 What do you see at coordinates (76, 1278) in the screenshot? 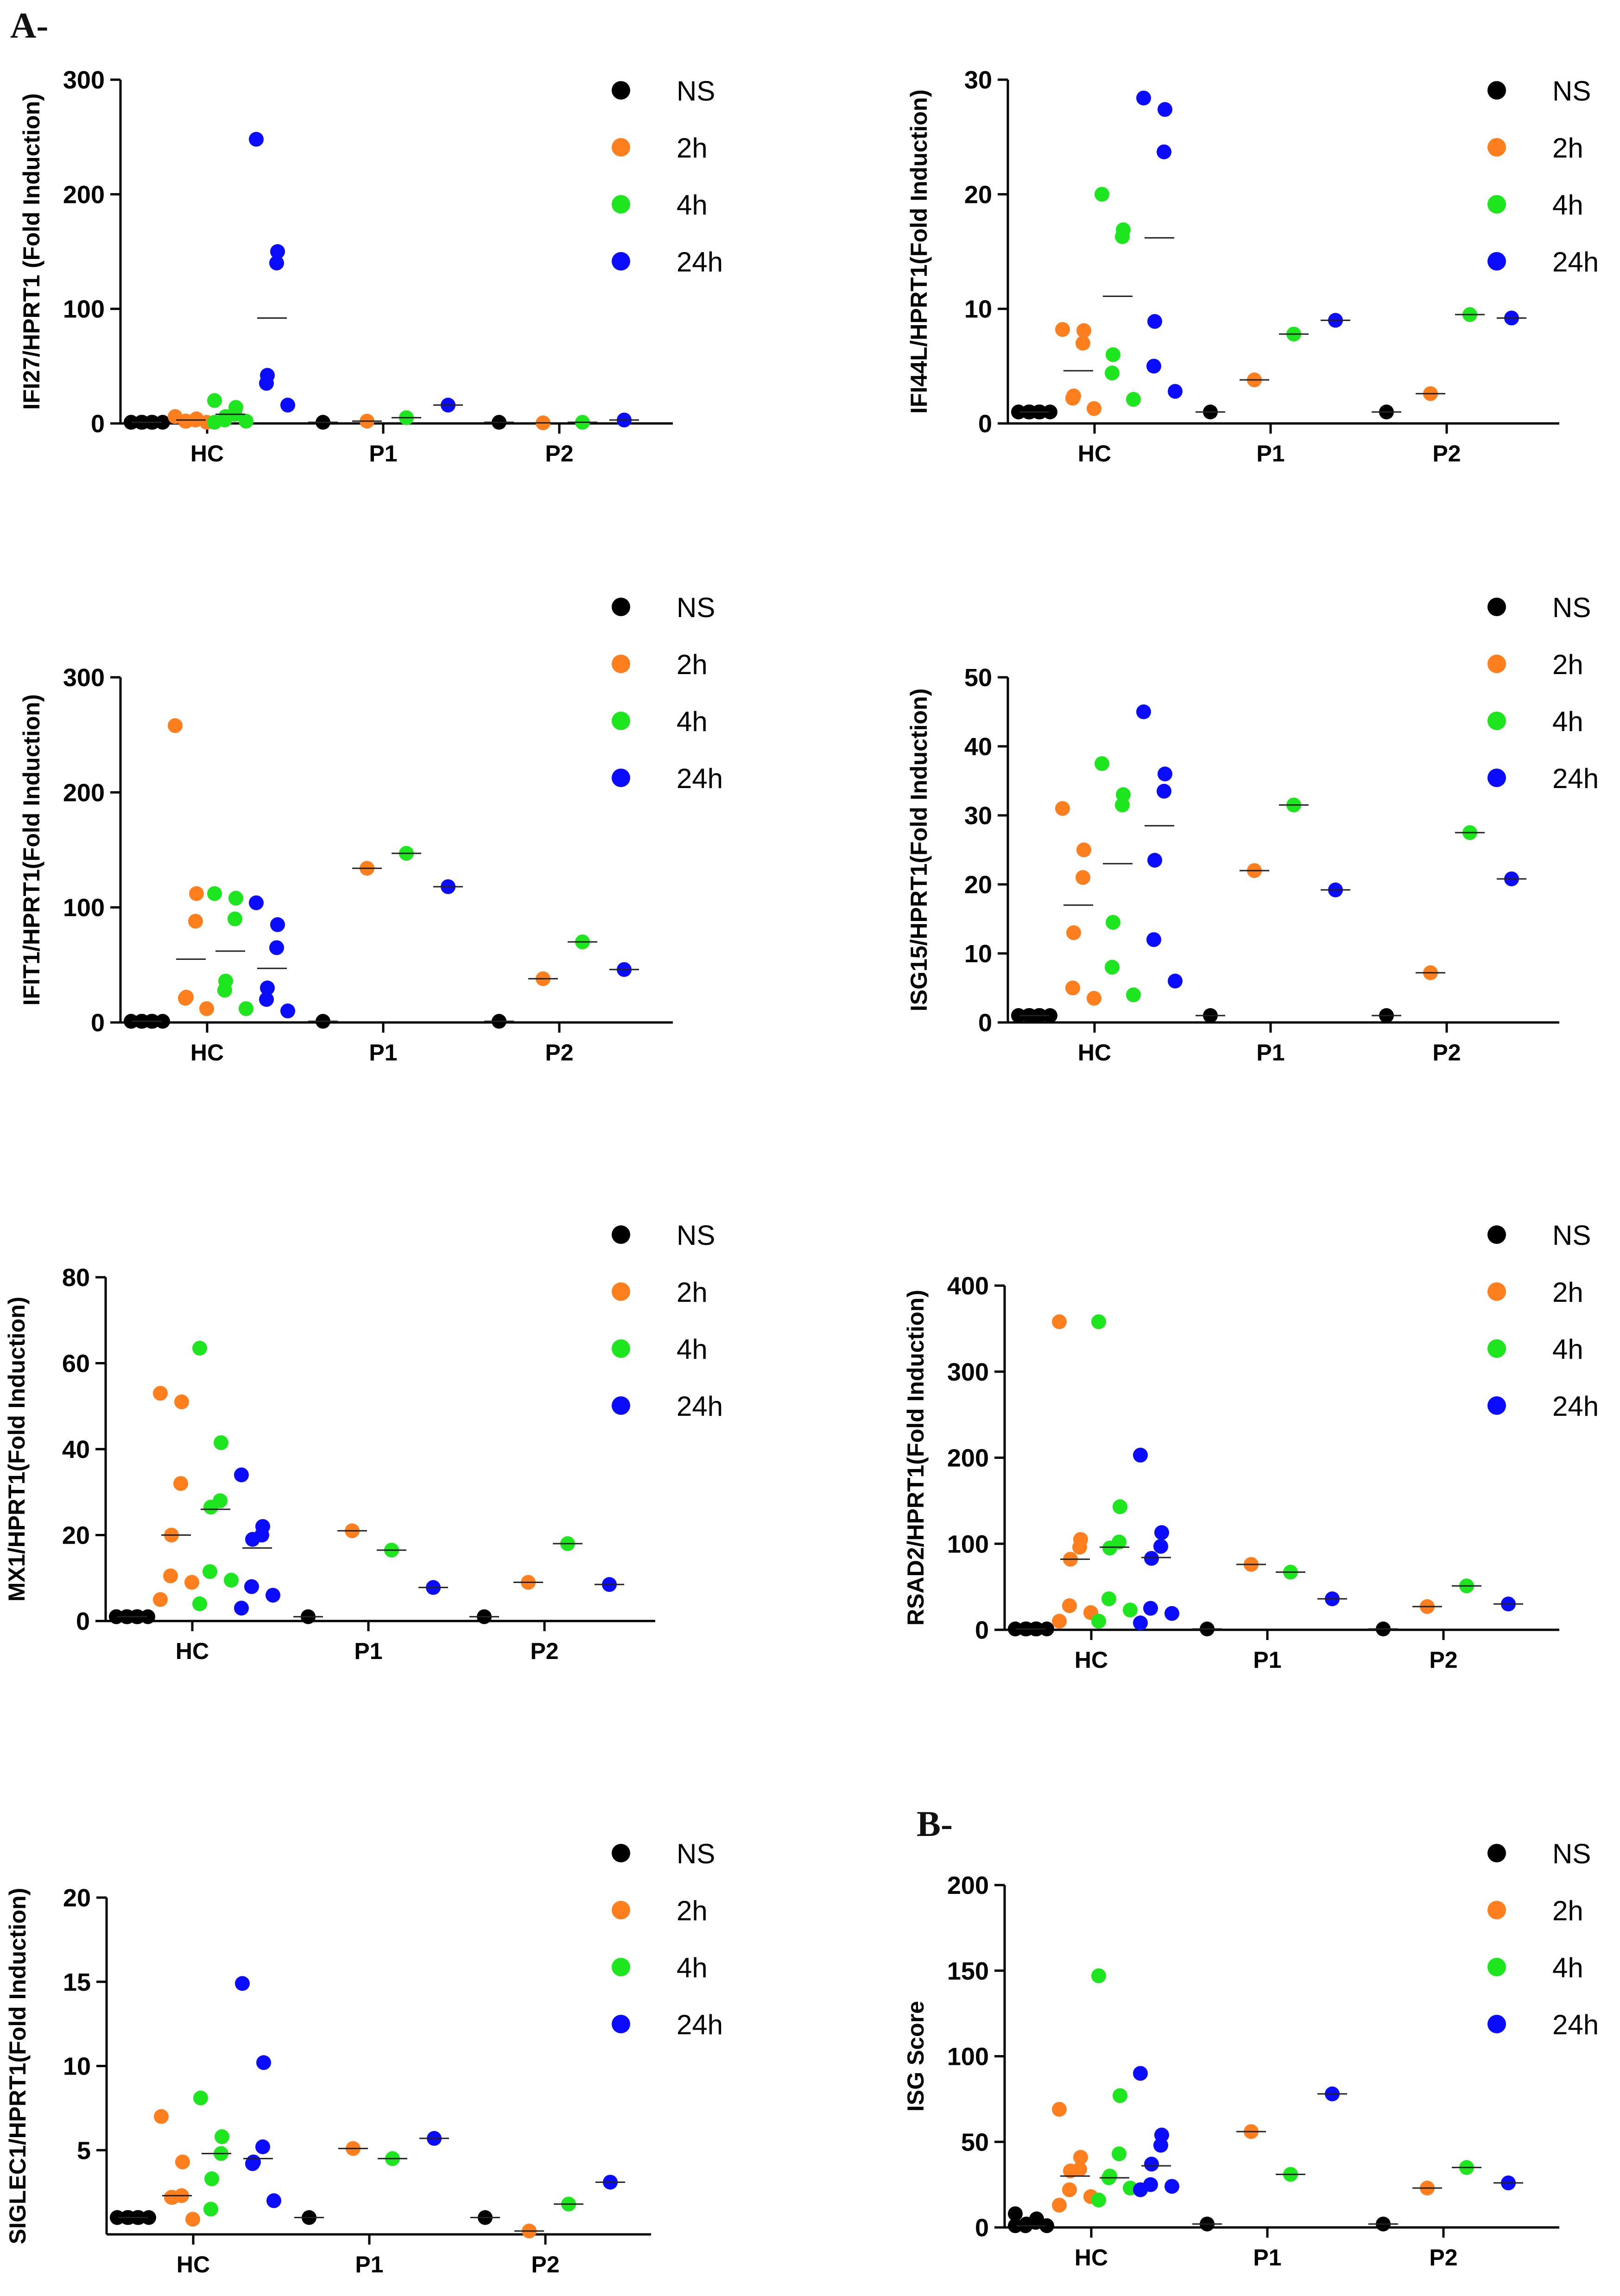
I see `y-tick-label: 80` at bounding box center [76, 1278].